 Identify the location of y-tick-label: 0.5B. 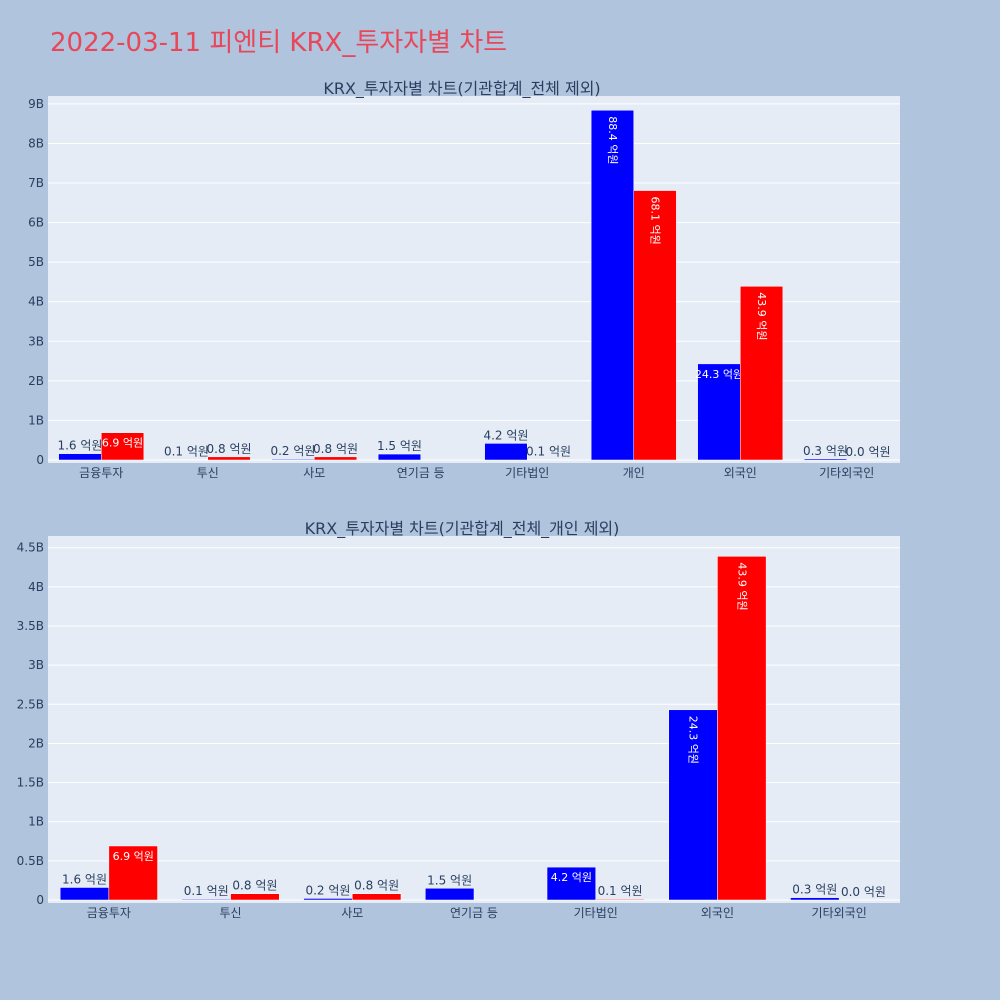
(30, 861).